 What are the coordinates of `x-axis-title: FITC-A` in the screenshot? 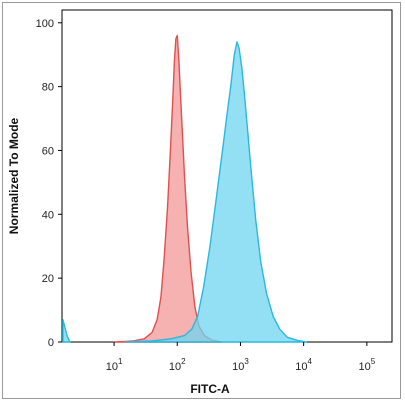 It's located at (210, 389).